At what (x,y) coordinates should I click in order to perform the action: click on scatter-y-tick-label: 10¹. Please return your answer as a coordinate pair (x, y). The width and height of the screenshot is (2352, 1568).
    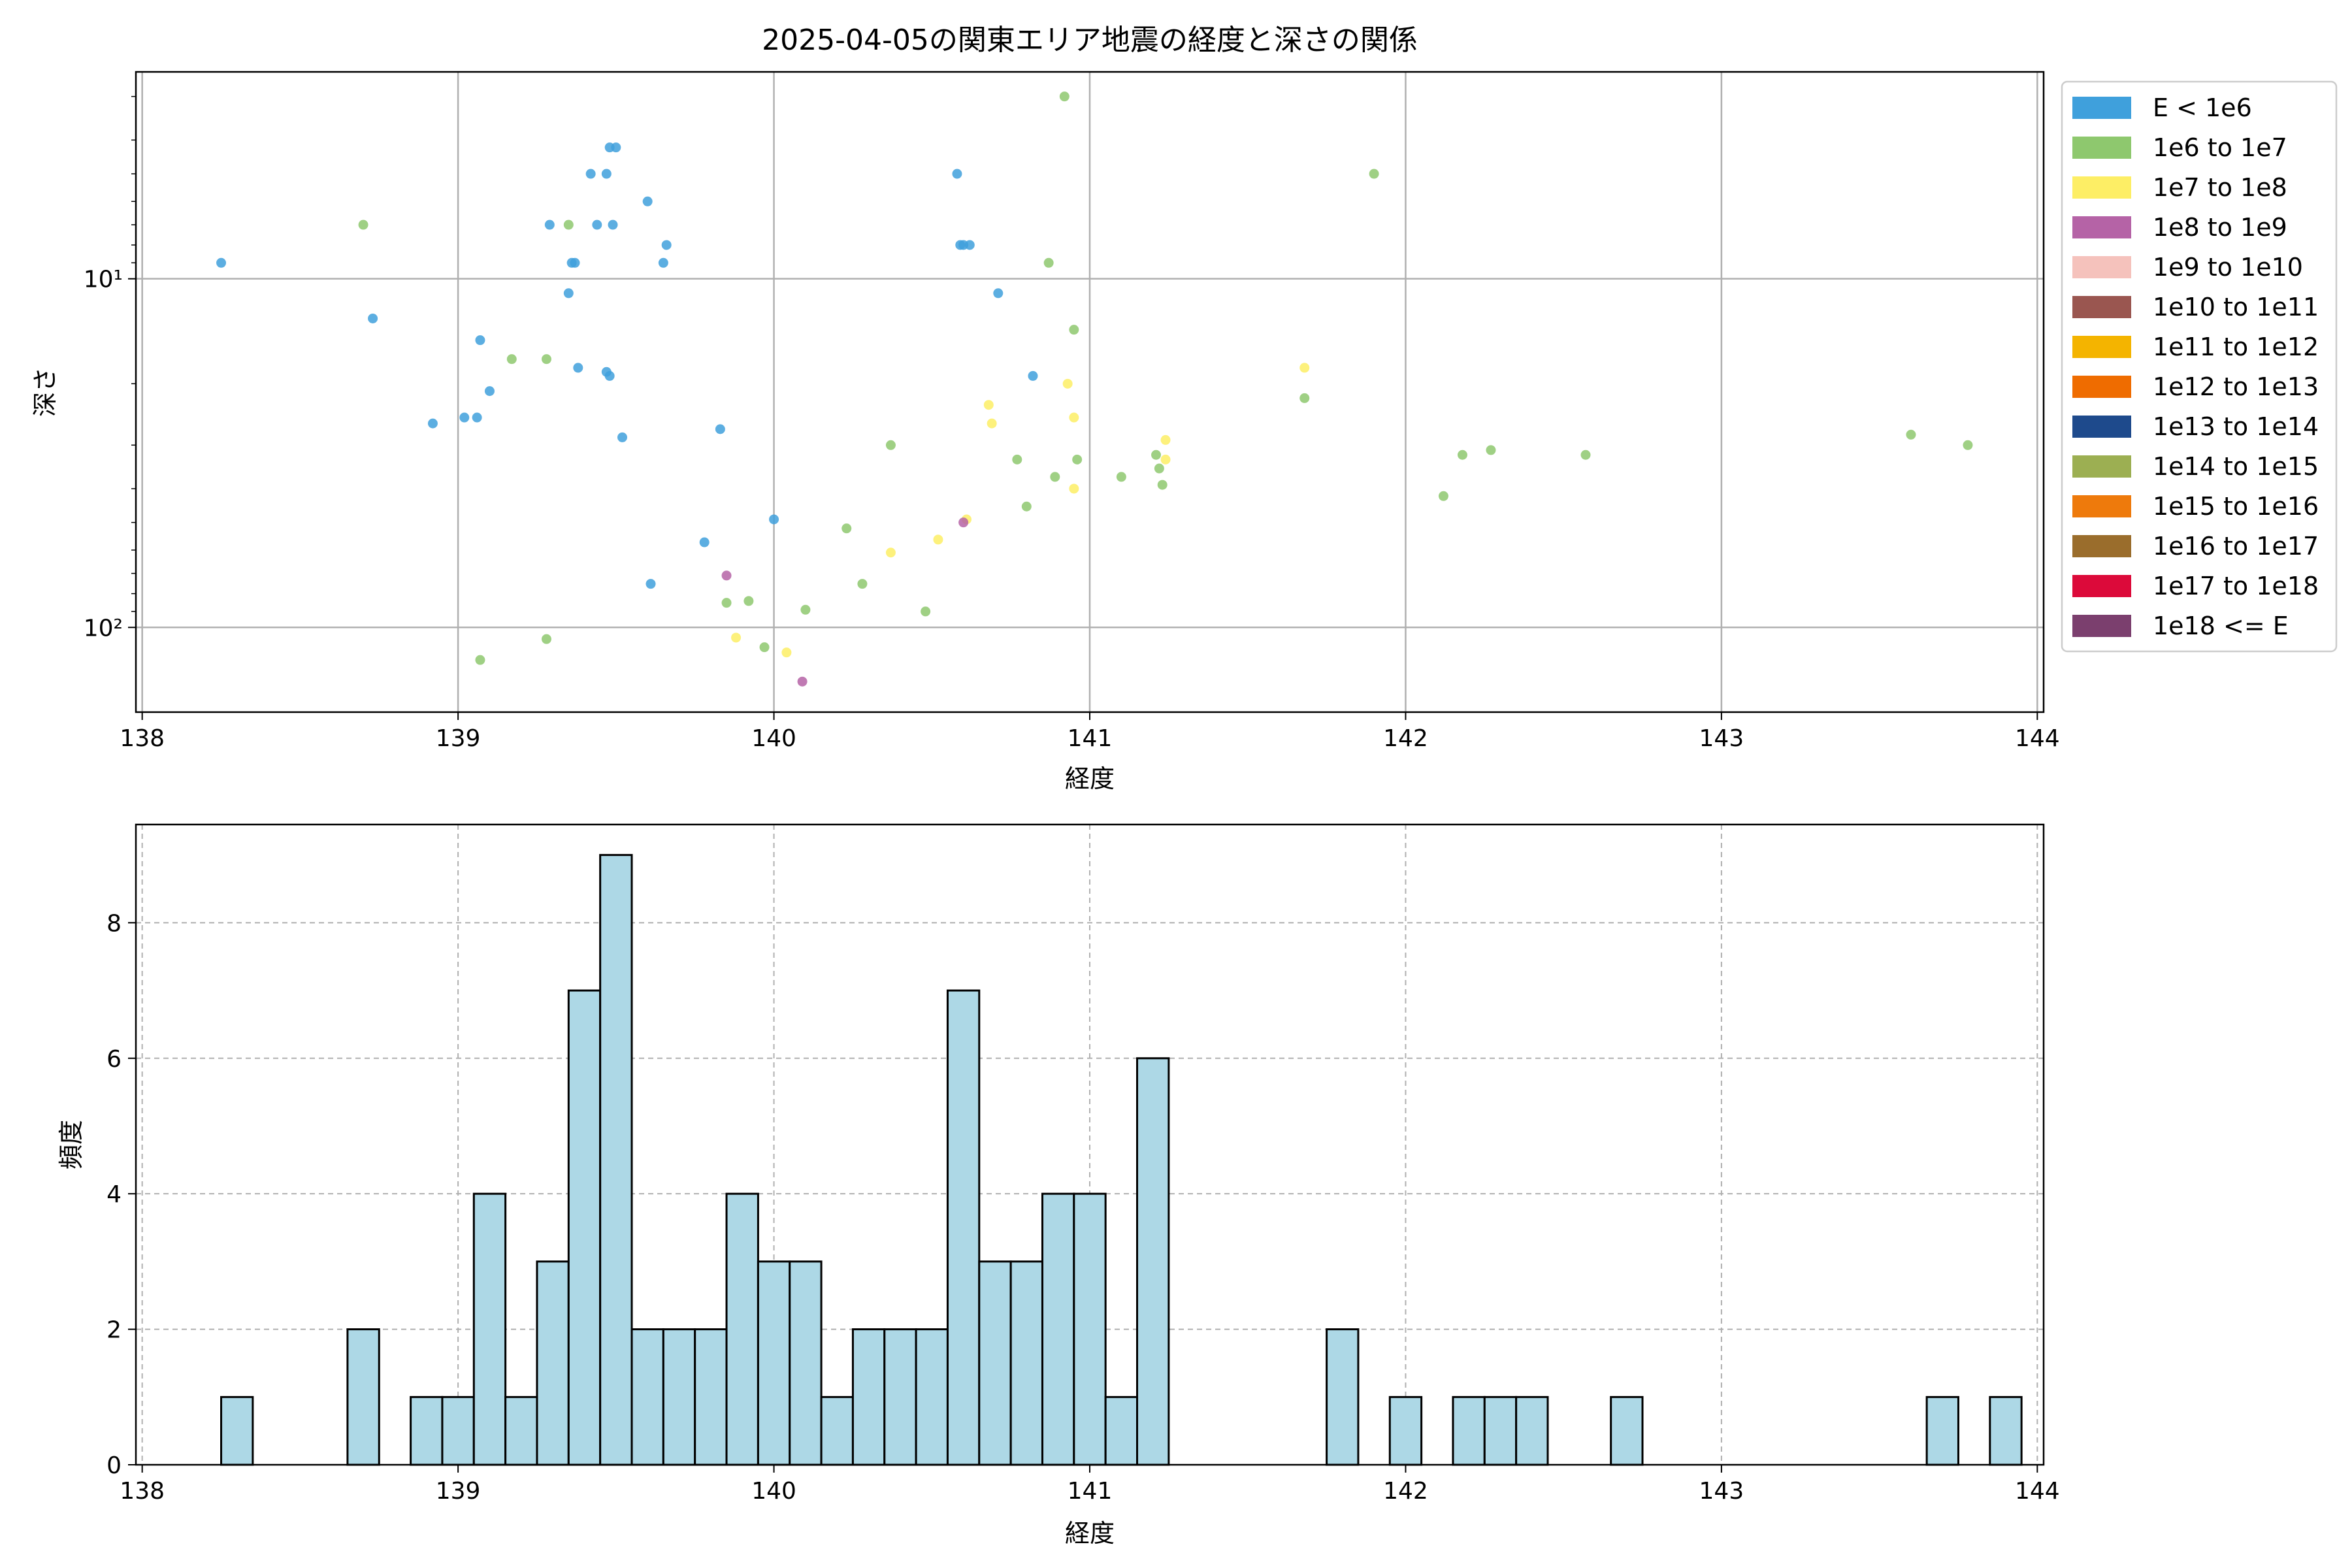
    Looking at the image, I should click on (103, 280).